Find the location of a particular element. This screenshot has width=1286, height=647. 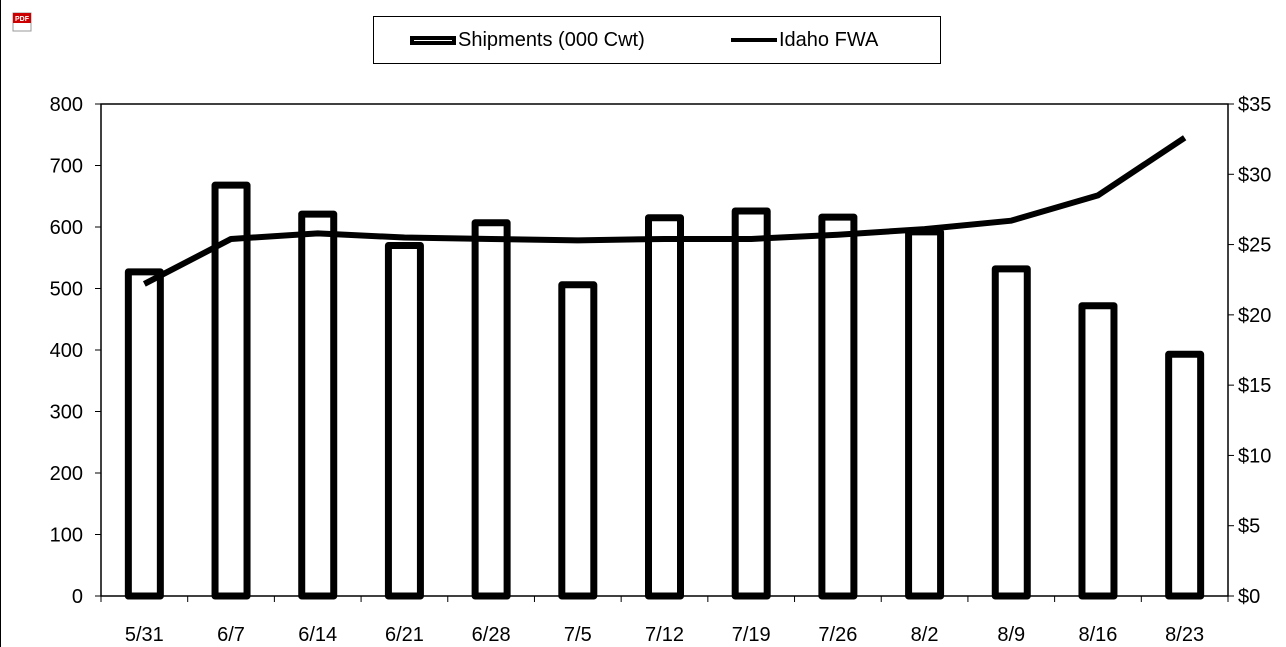

legend-item-shipments: Shipments (000 Cwt) is located at coordinates (527, 40).